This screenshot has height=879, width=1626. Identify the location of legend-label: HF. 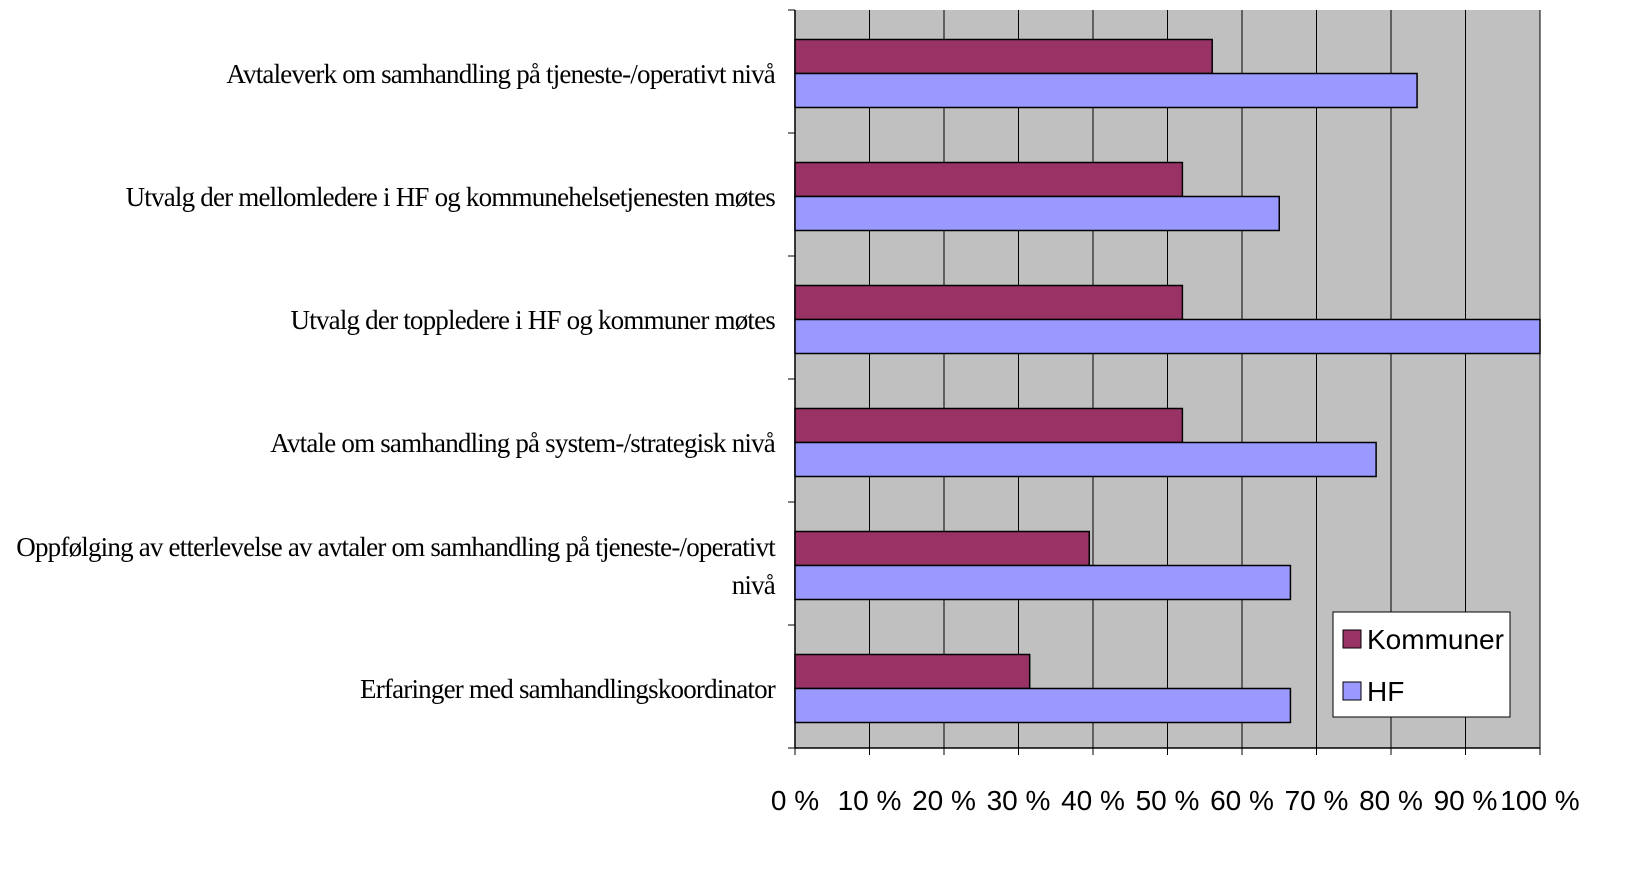
(1385, 691).